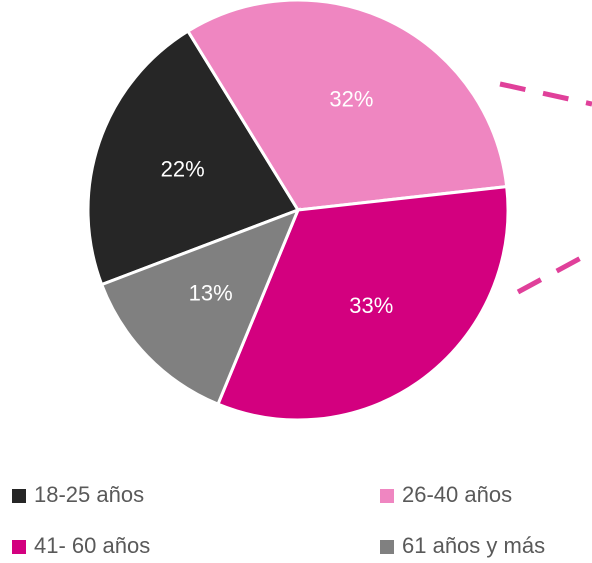 This screenshot has height=563, width=592. I want to click on legend-label: 61 años y más, so click(473, 545).